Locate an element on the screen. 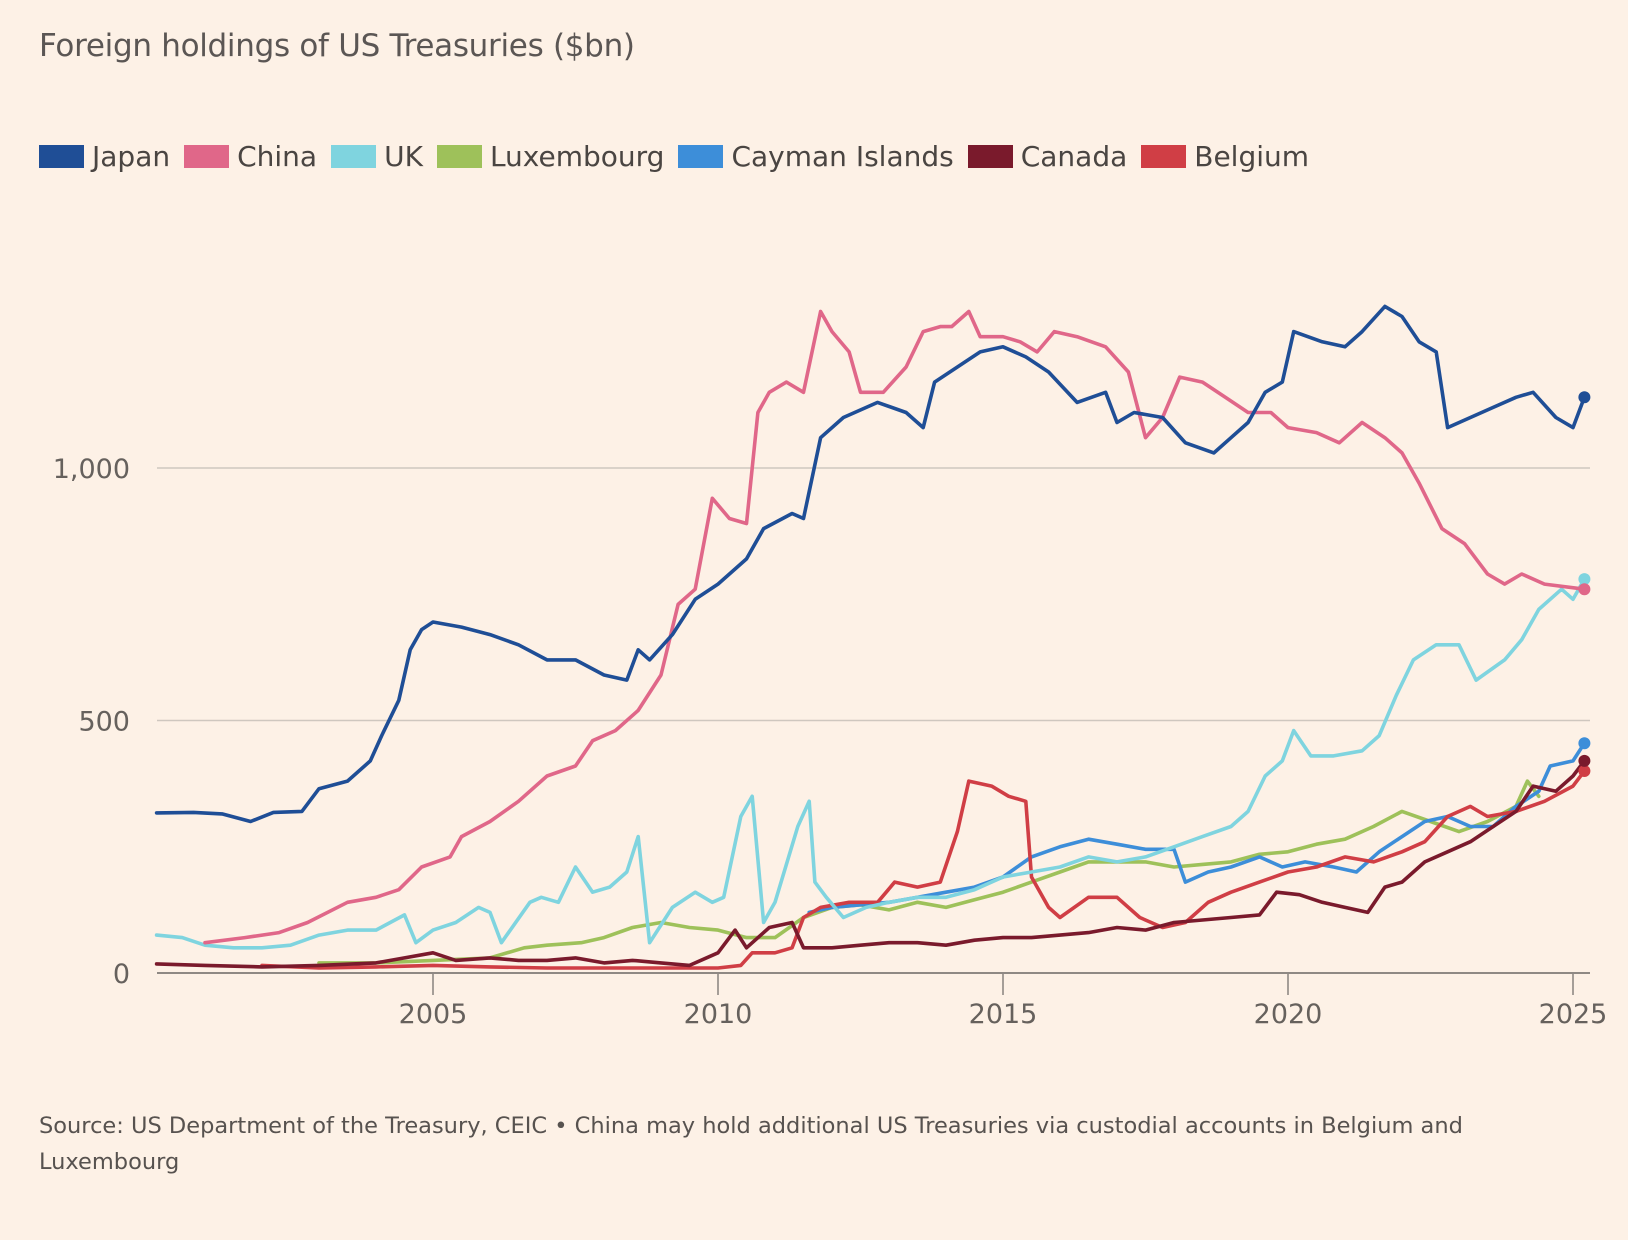 The height and width of the screenshot is (1240, 1628). x-tick-label: 2025 is located at coordinates (1573, 1014).